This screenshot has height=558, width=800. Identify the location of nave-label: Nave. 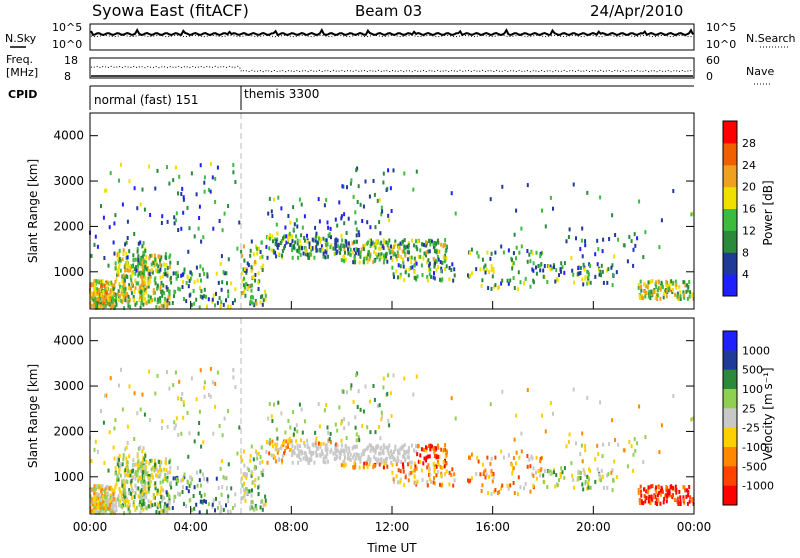
(760, 71).